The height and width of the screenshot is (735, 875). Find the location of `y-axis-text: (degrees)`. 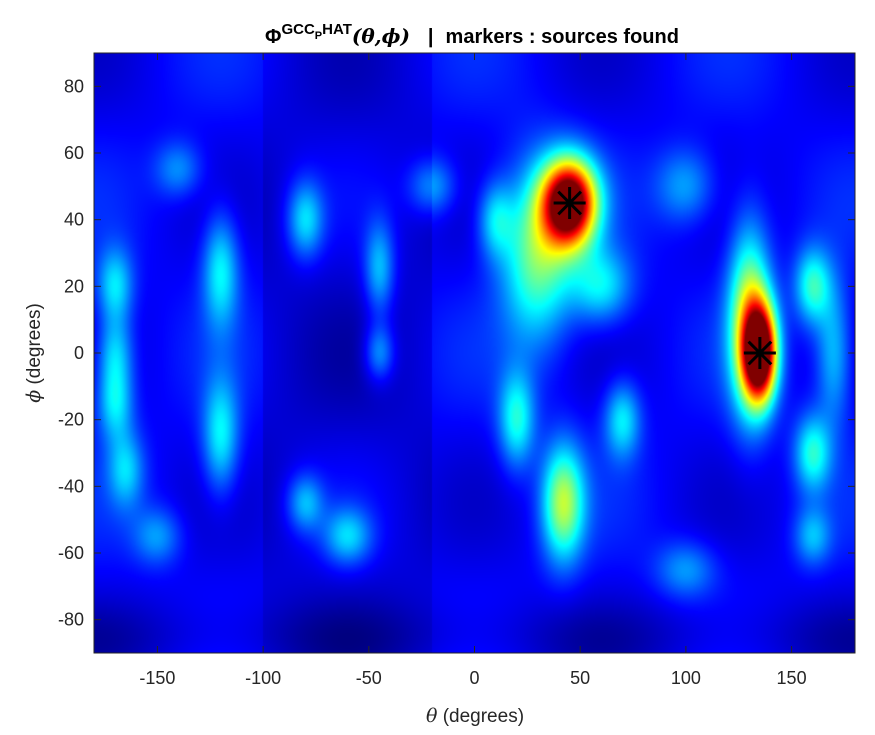

y-axis-text: (degrees) is located at coordinates (34, 346).